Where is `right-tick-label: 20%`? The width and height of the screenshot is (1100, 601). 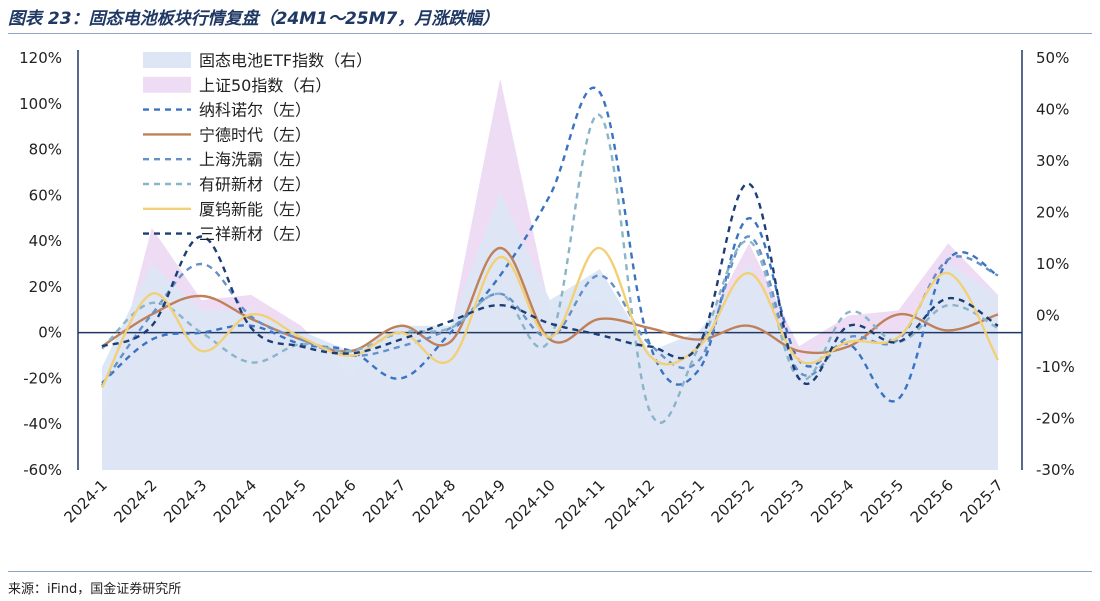
right-tick-label: 20% is located at coordinates (1052, 213).